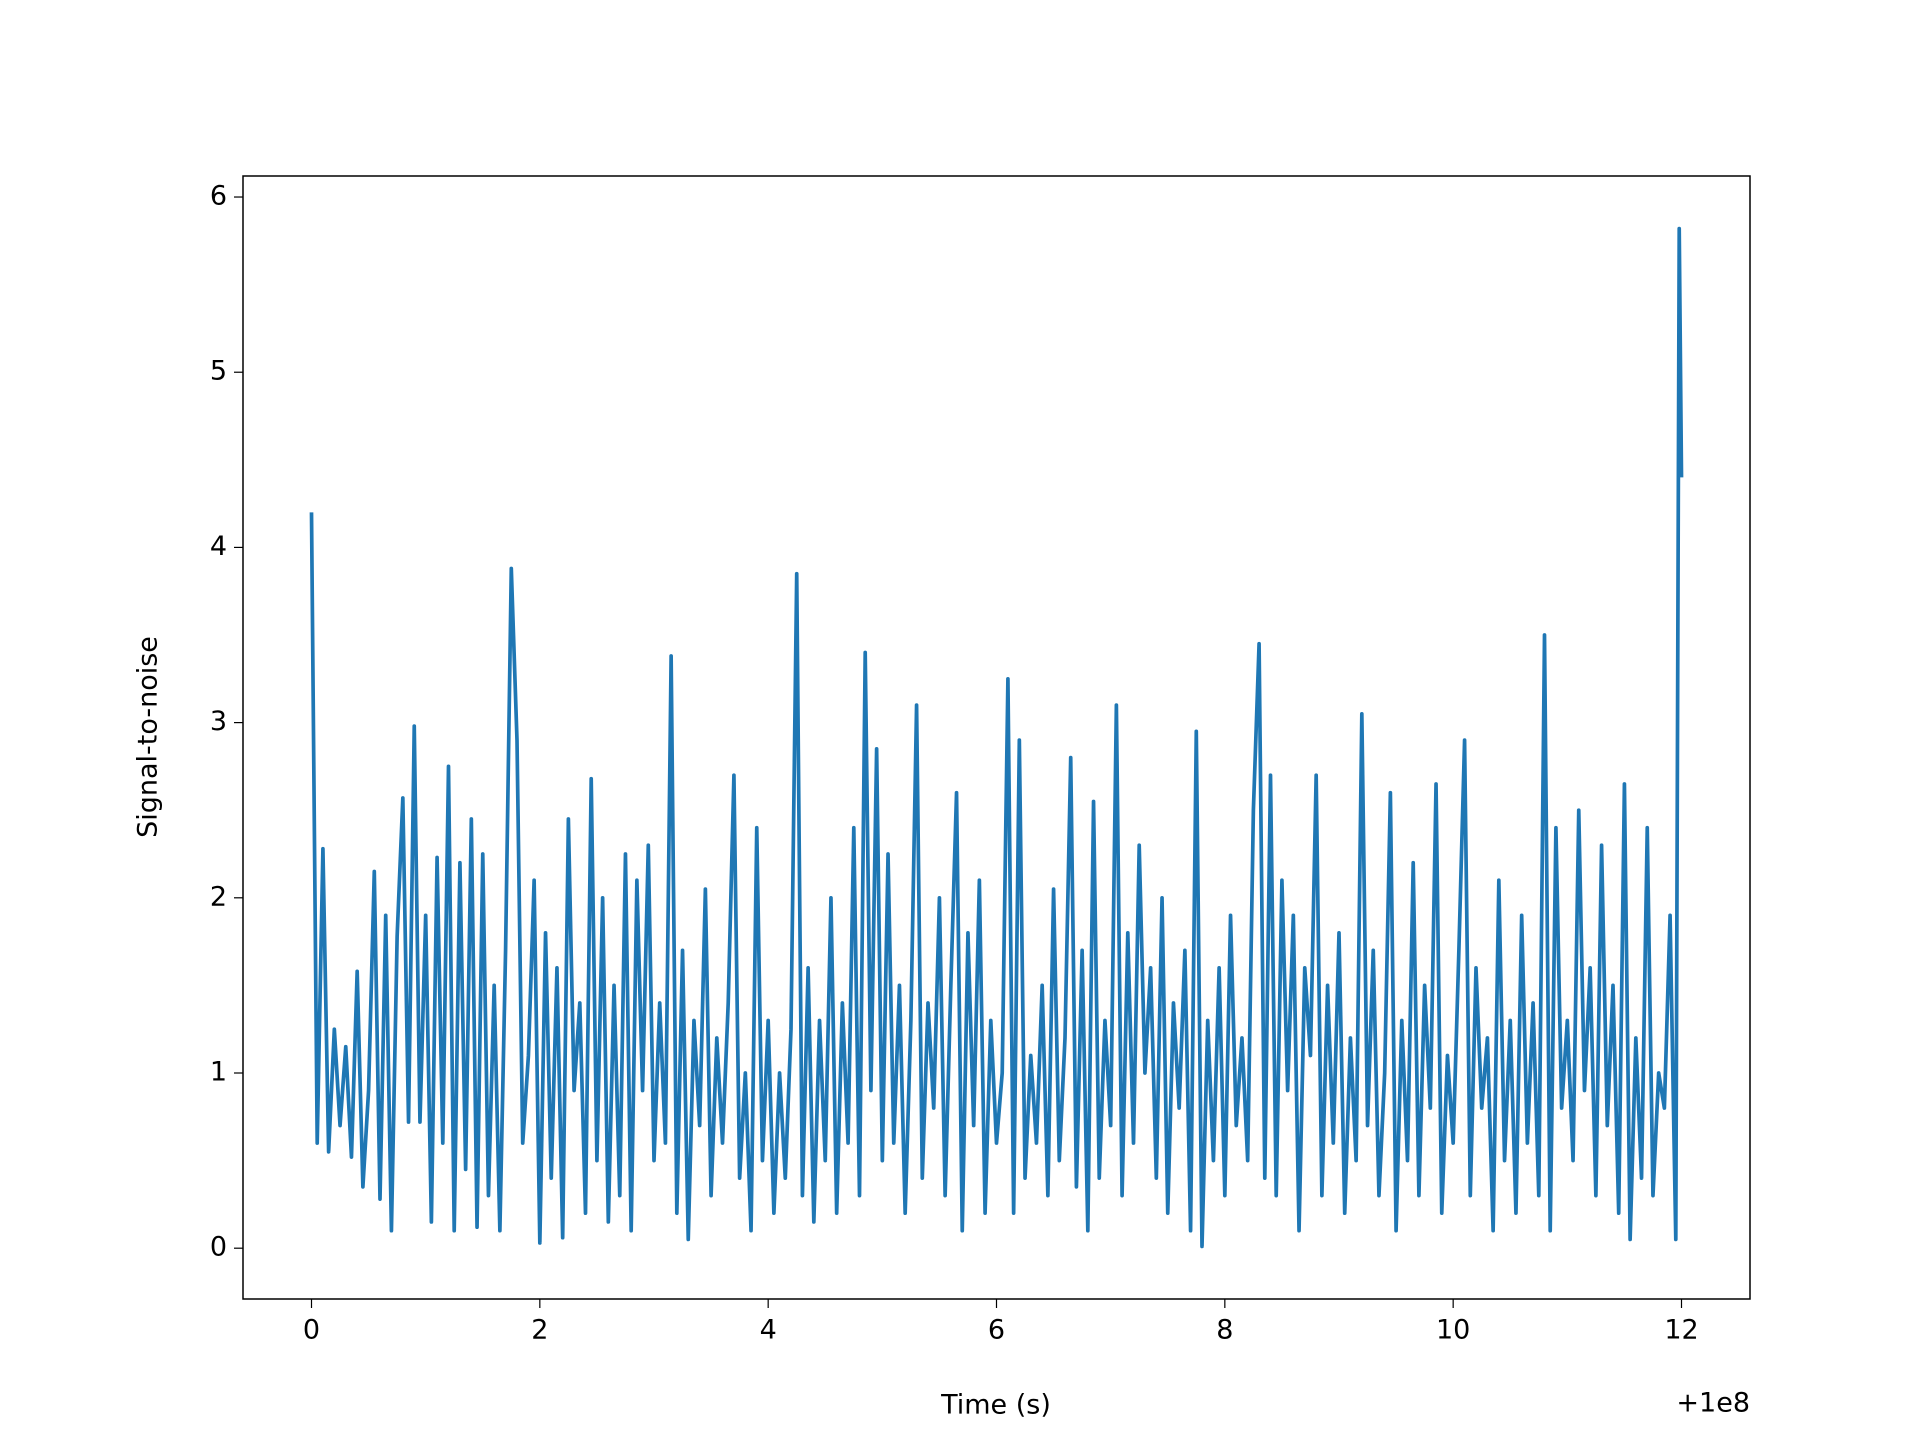 The image size is (1920, 1440). Describe the element at coordinates (995, 1405) in the screenshot. I see `x-axis-label: Time (s)` at that location.